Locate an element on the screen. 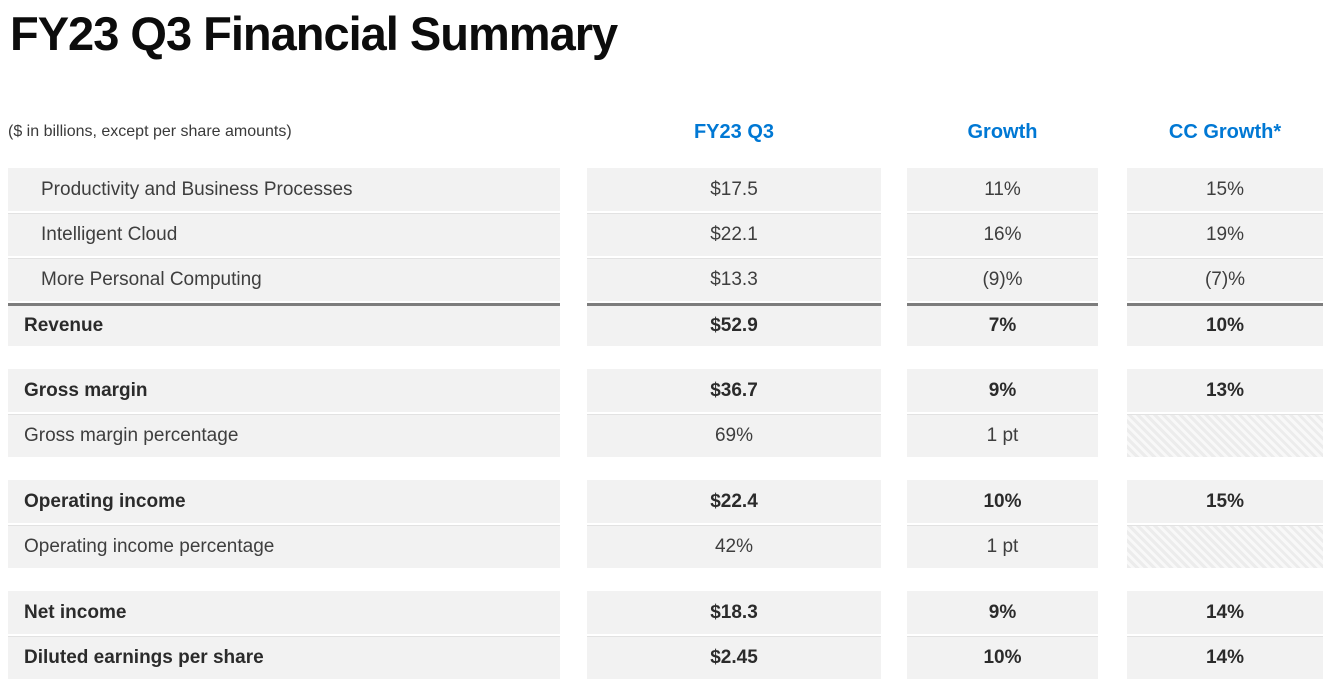  row-label: More Personal Computing is located at coordinates (284, 279).